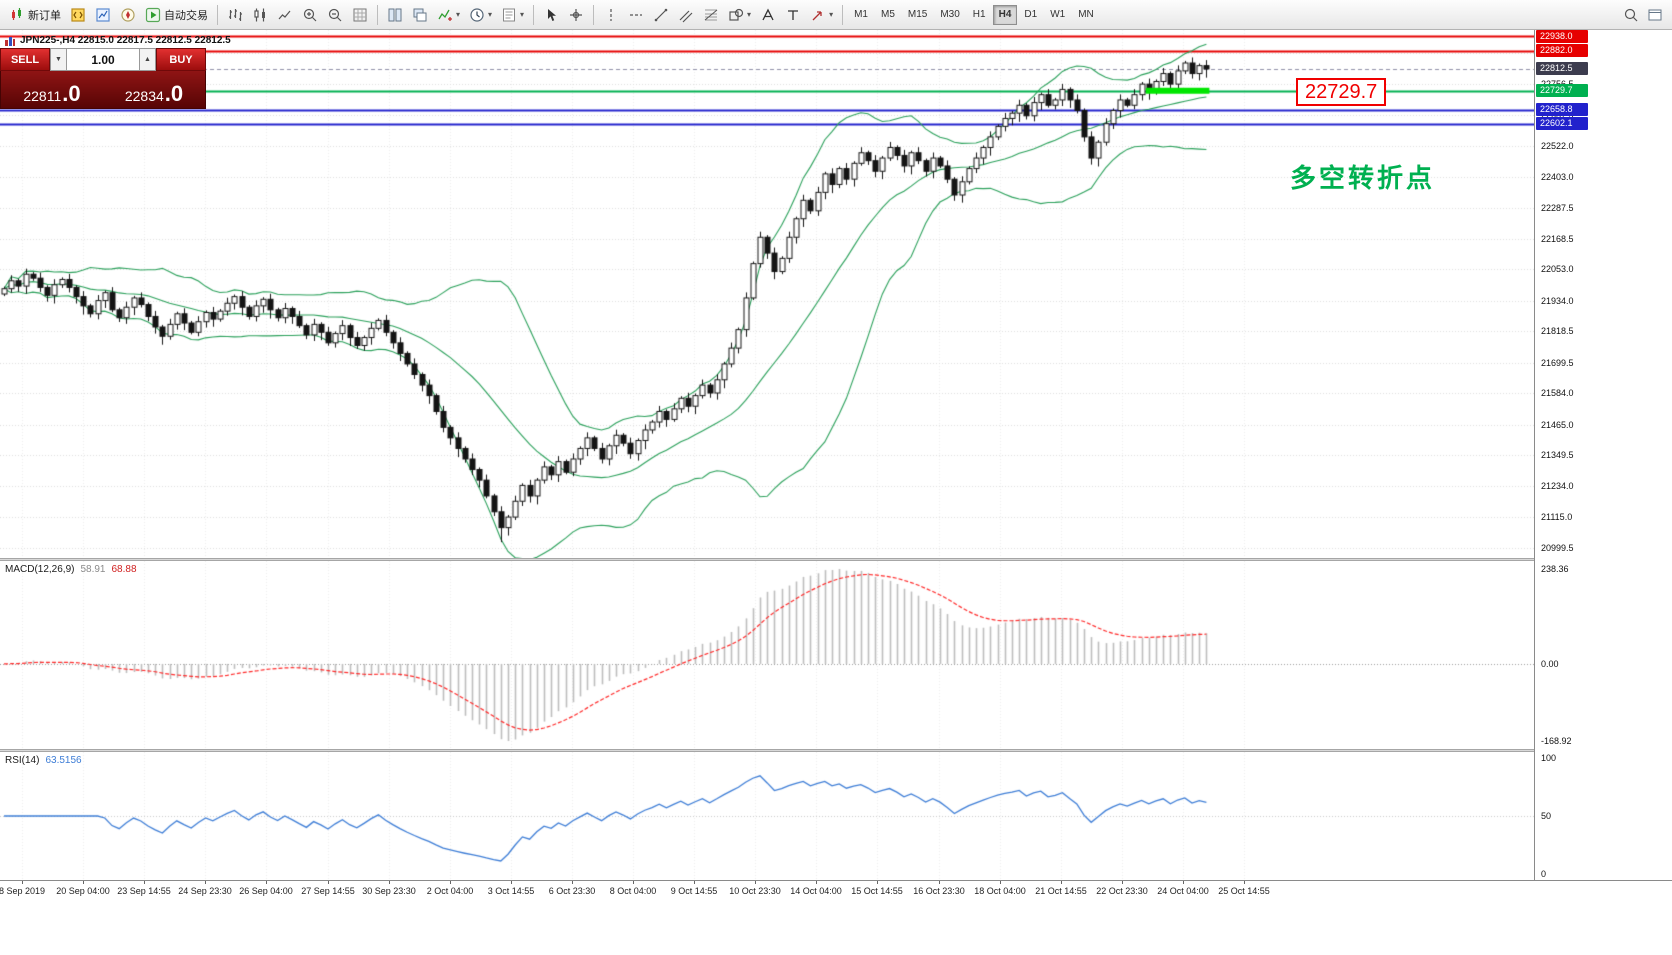 Image resolution: width=1672 pixels, height=955 pixels. What do you see at coordinates (887, 14) in the screenshot?
I see `timeframe-m5-button: M5` at bounding box center [887, 14].